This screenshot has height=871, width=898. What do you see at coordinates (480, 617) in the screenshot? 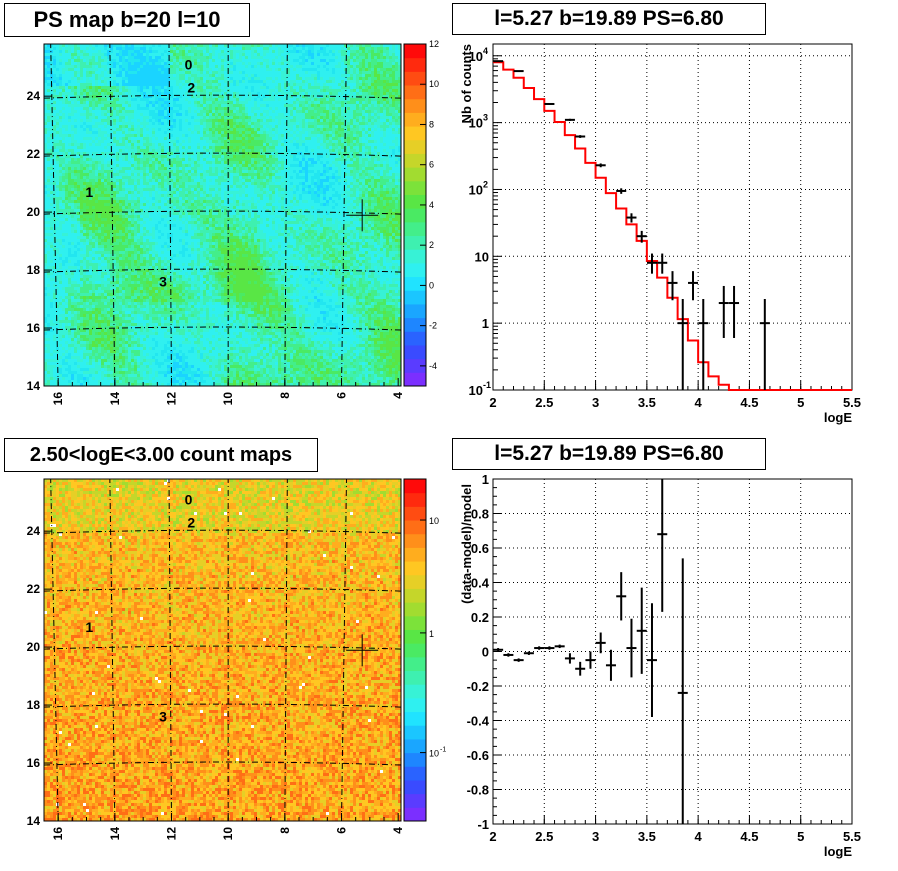
I see `y-tick-label: 0.2` at bounding box center [480, 617].